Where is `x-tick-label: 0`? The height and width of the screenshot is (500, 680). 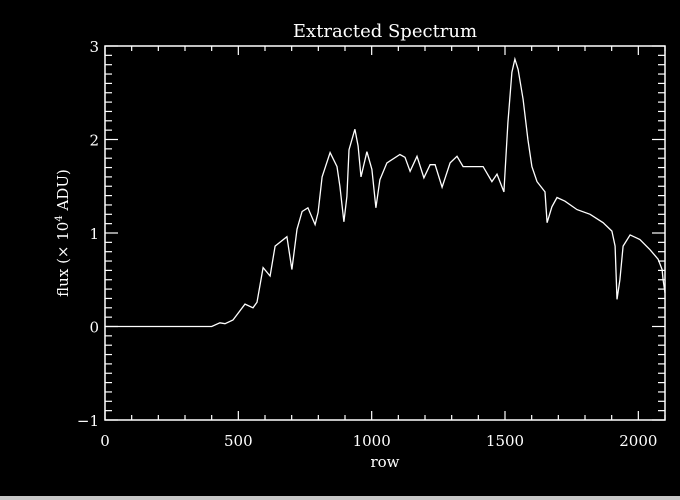 x-tick-label: 0 is located at coordinates (105, 441).